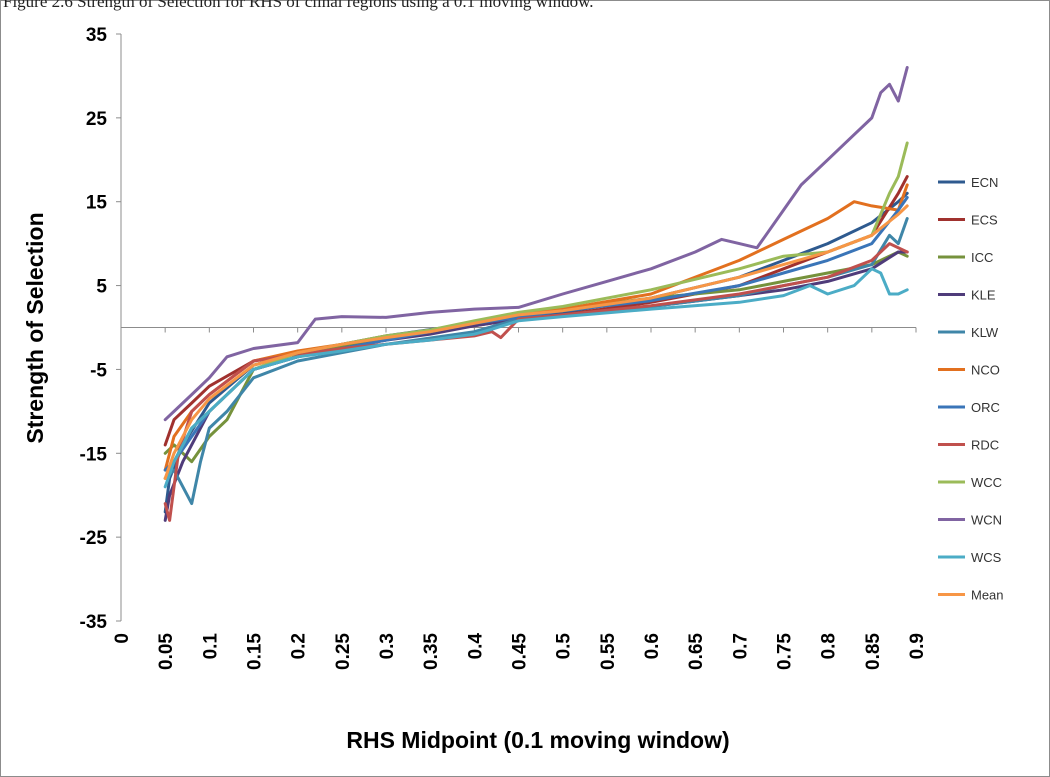  What do you see at coordinates (987, 595) in the screenshot?
I see `legend-label-mean: Mean` at bounding box center [987, 595].